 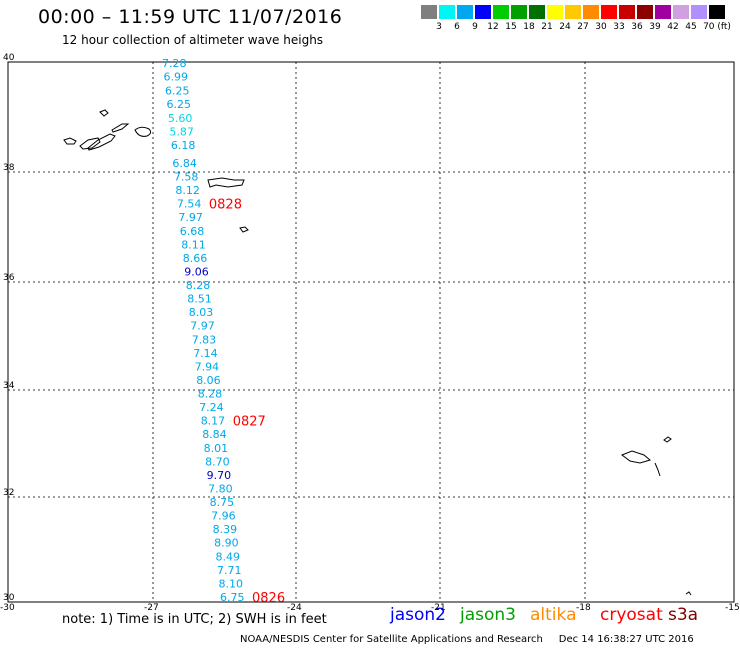 What do you see at coordinates (457, 27) in the screenshot?
I see `colorbar-label: 6` at bounding box center [457, 27].